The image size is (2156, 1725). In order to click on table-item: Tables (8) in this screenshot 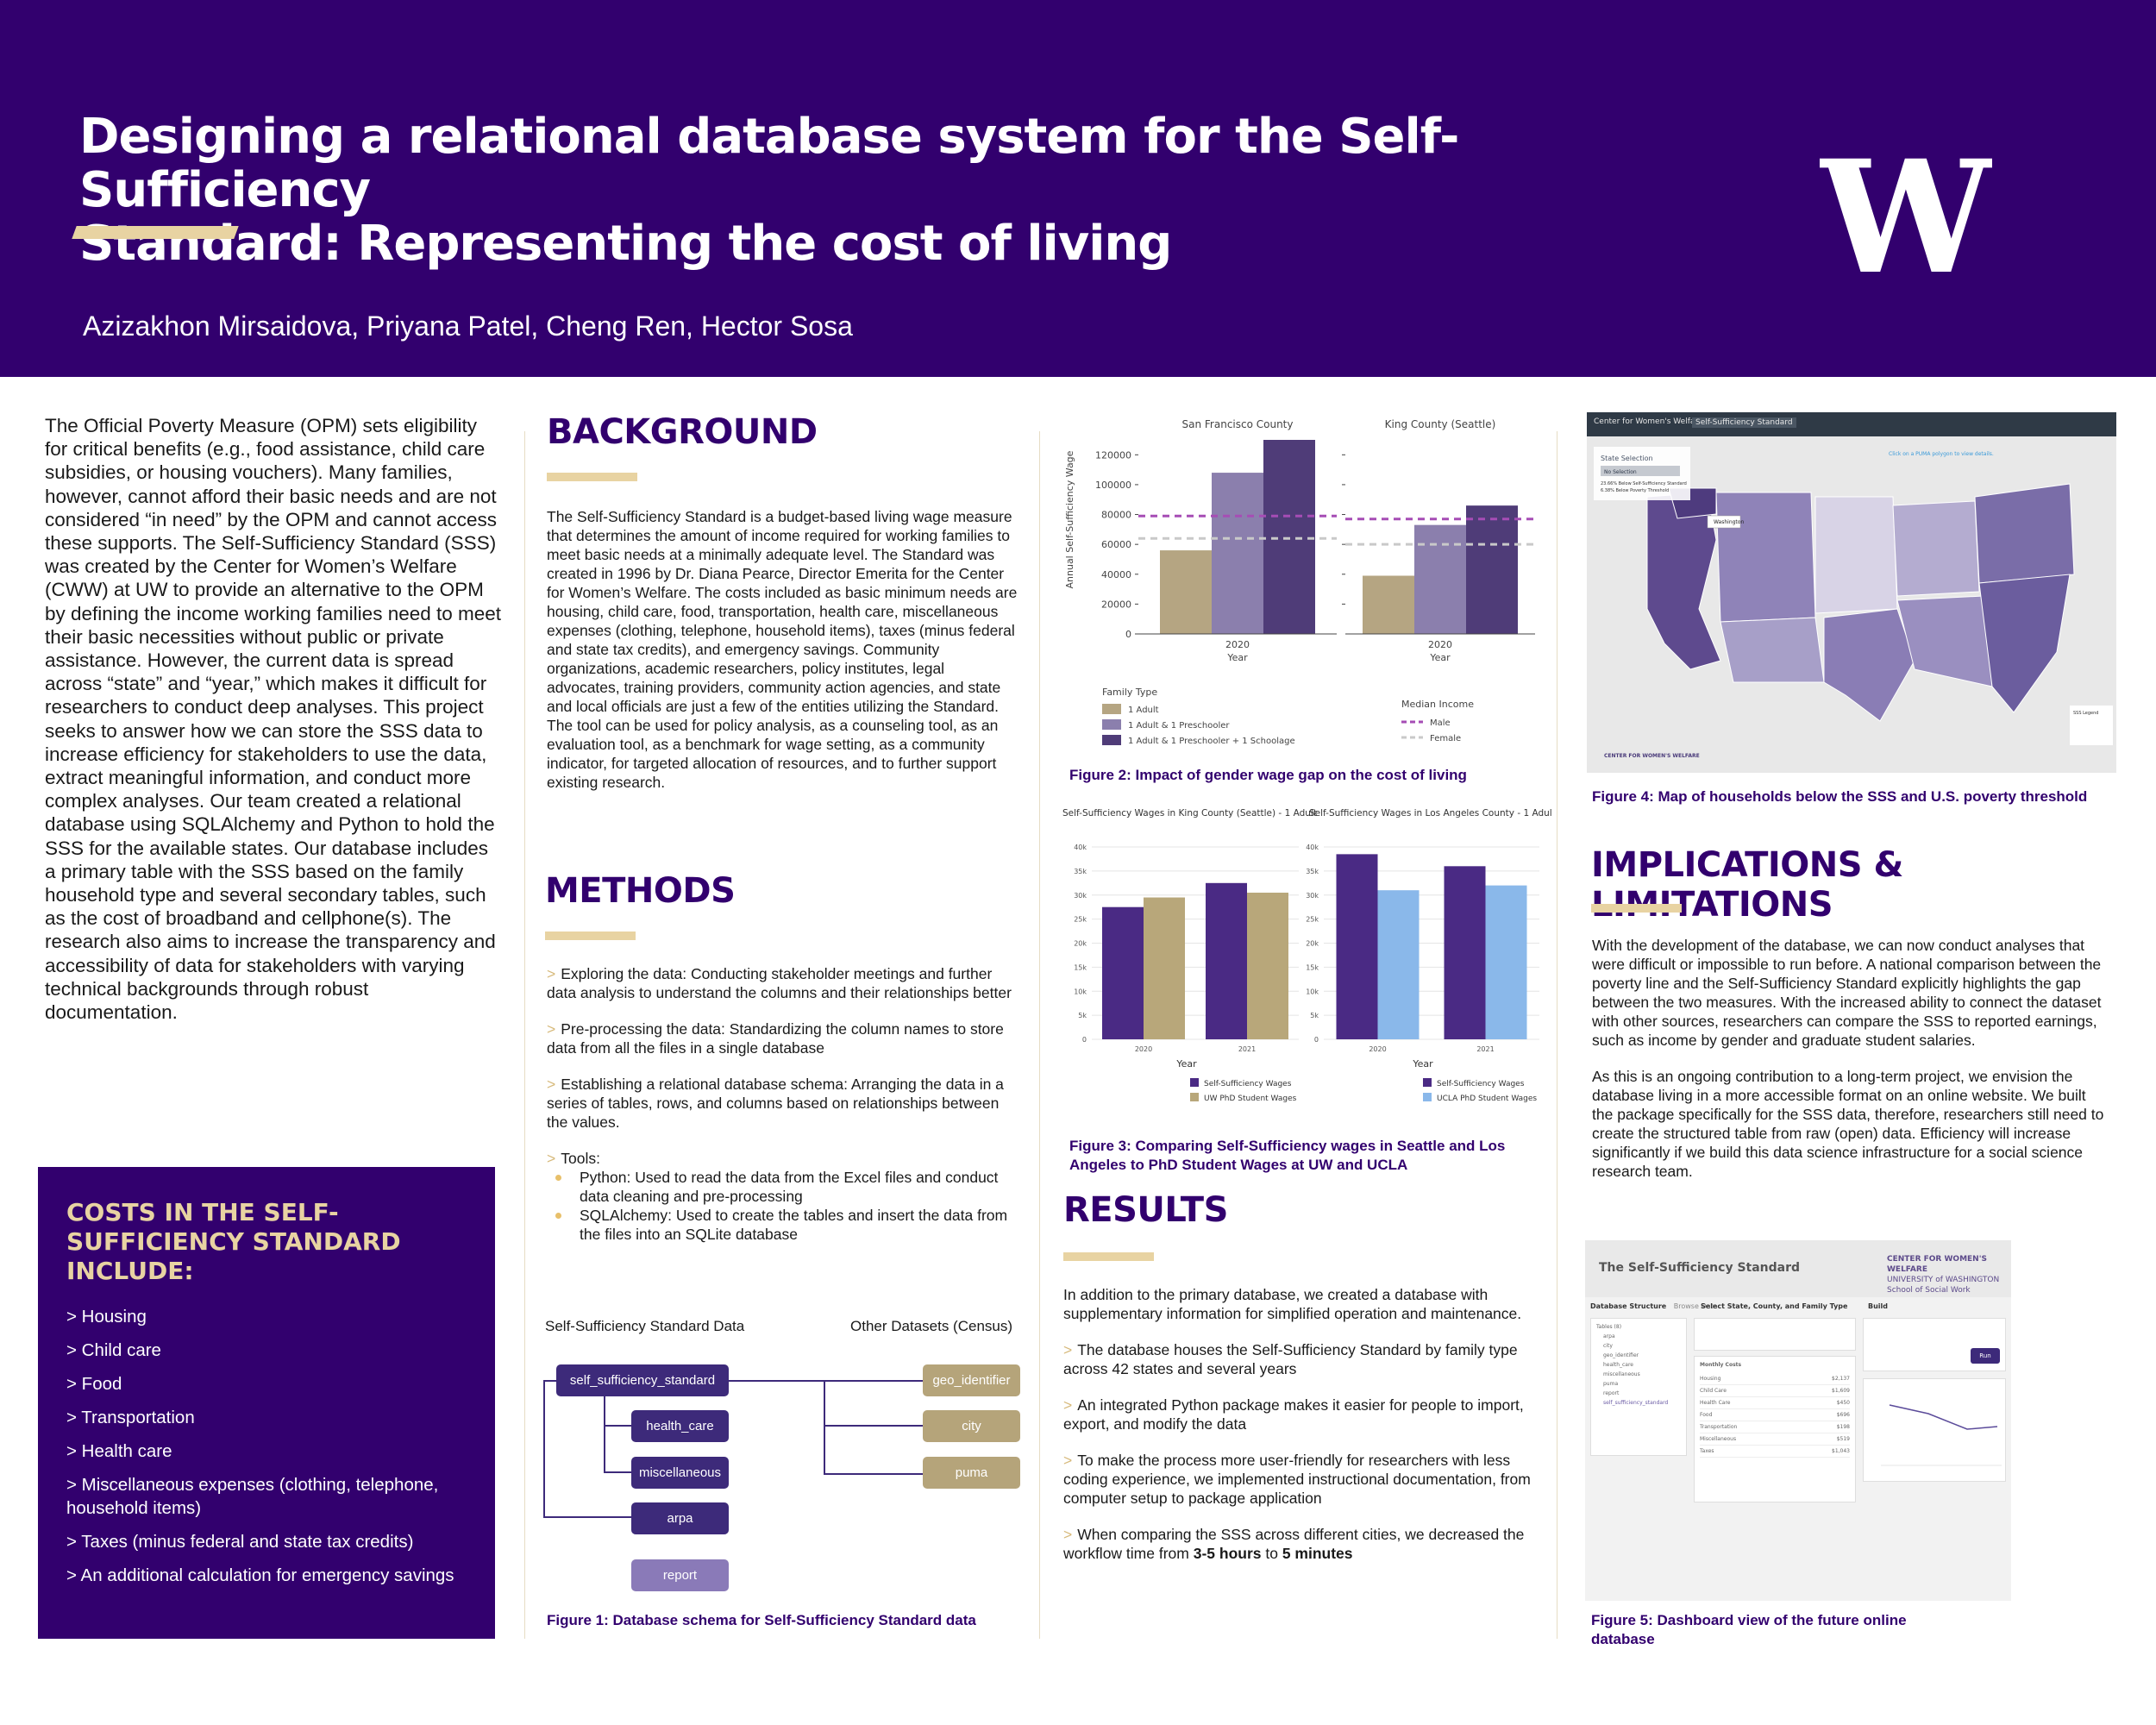, I will do `click(1609, 1327)`.